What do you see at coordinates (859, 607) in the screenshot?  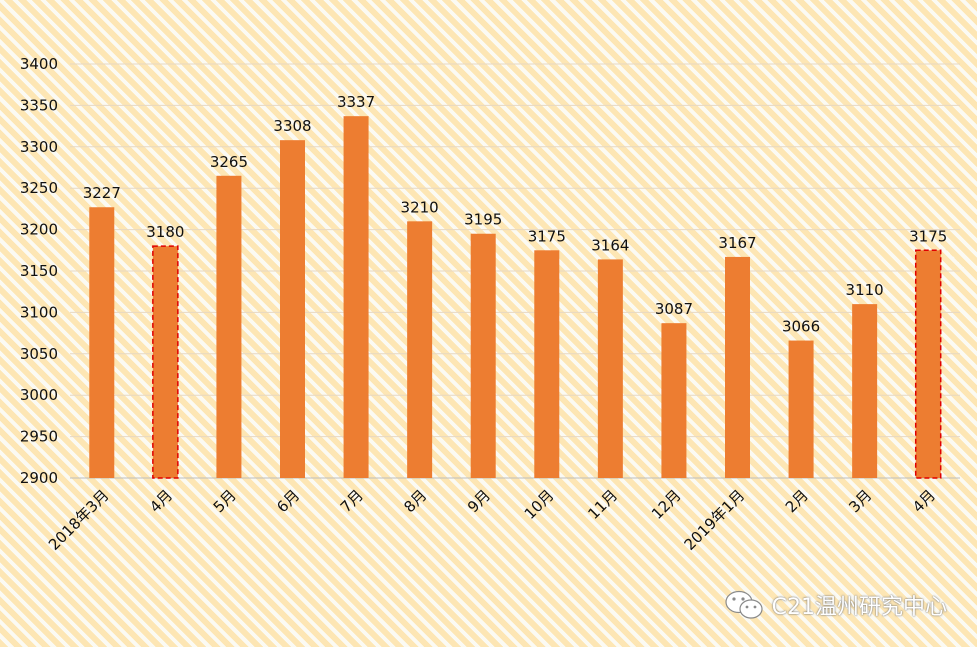 I see `watermark-text: C21温州研究中心` at bounding box center [859, 607].